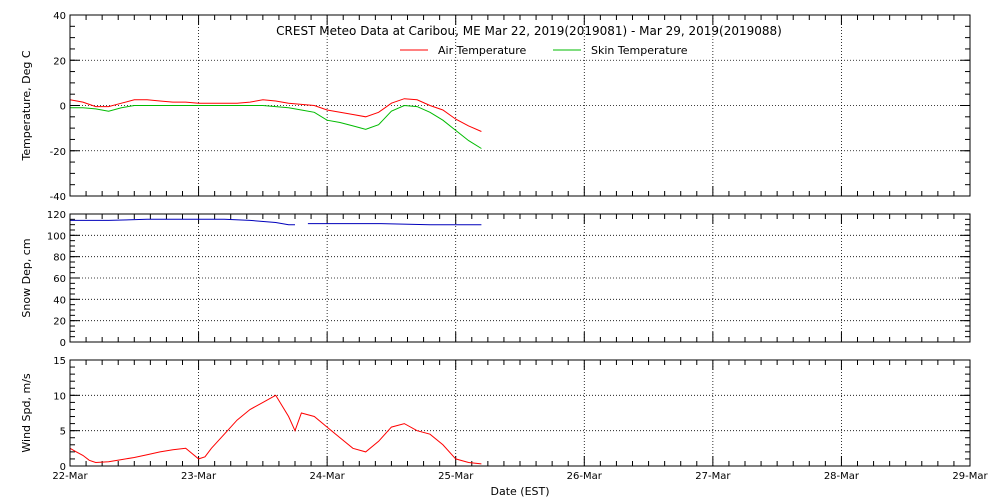 The image size is (1000, 500). Describe the element at coordinates (519, 491) in the screenshot. I see `x-axis-title: Date (EST)` at that location.